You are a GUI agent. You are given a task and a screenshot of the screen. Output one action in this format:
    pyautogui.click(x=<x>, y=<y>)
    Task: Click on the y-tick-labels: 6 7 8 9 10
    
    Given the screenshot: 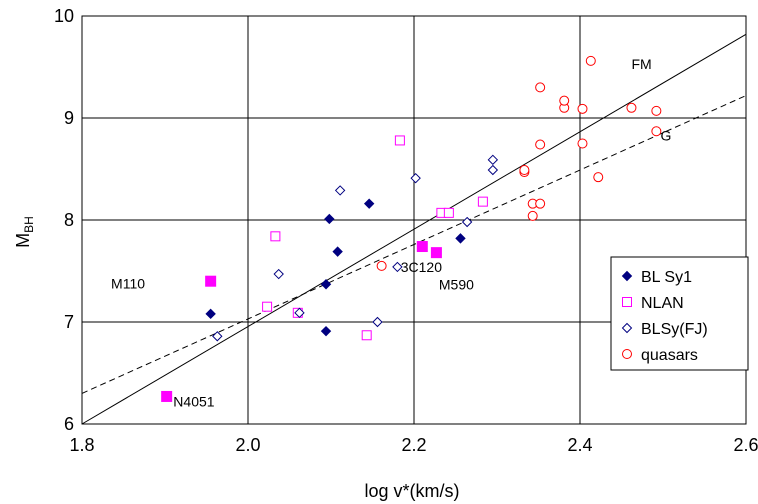 What is the action you would take?
    pyautogui.click(x=64, y=220)
    